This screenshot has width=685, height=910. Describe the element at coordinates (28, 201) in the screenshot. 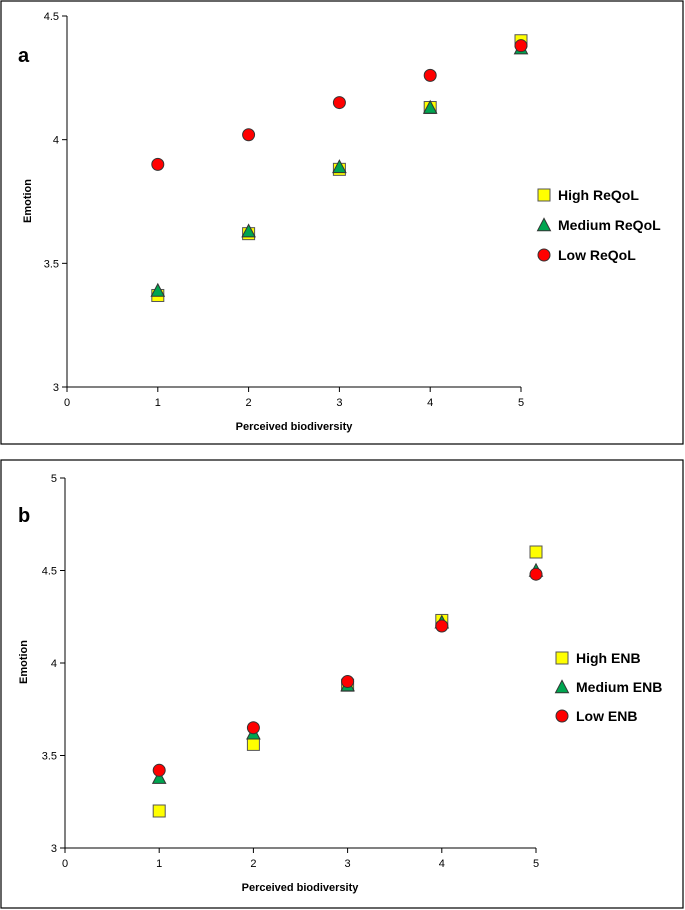

I see `panel-a-ylabel: Emotion` at that location.